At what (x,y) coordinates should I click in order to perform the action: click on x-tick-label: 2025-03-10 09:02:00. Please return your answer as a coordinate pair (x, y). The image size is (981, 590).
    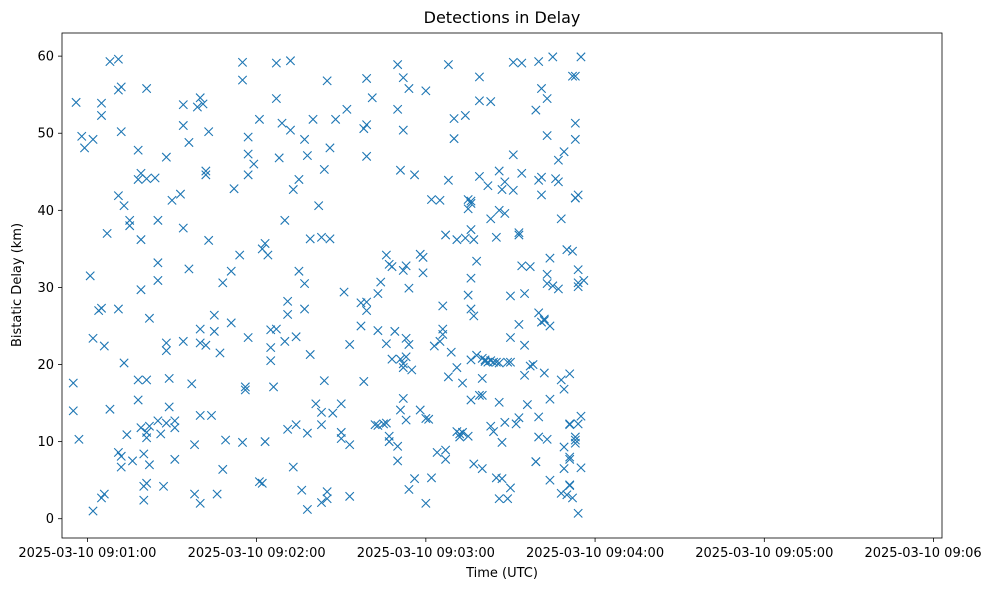
    Looking at the image, I should click on (257, 553).